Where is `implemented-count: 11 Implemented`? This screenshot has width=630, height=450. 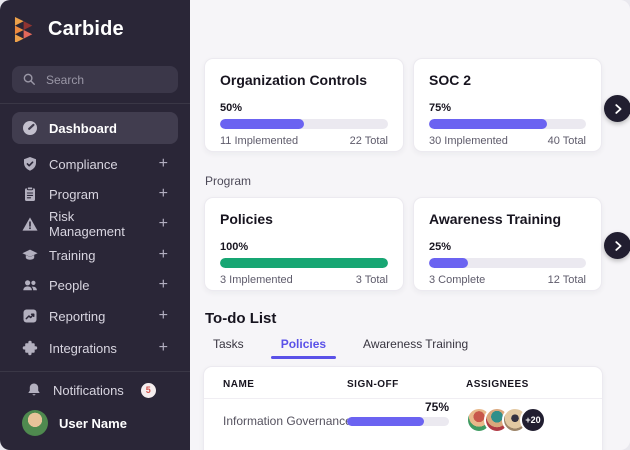 implemented-count: 11 Implemented is located at coordinates (259, 141).